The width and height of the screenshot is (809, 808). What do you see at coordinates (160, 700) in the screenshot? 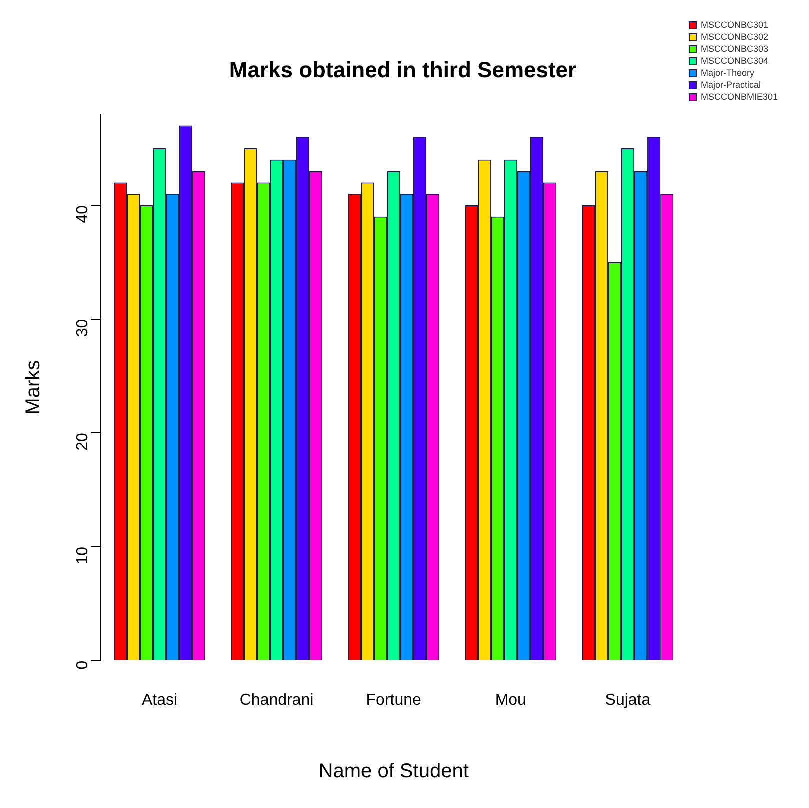
I see `x-tick-label: Atasi` at bounding box center [160, 700].